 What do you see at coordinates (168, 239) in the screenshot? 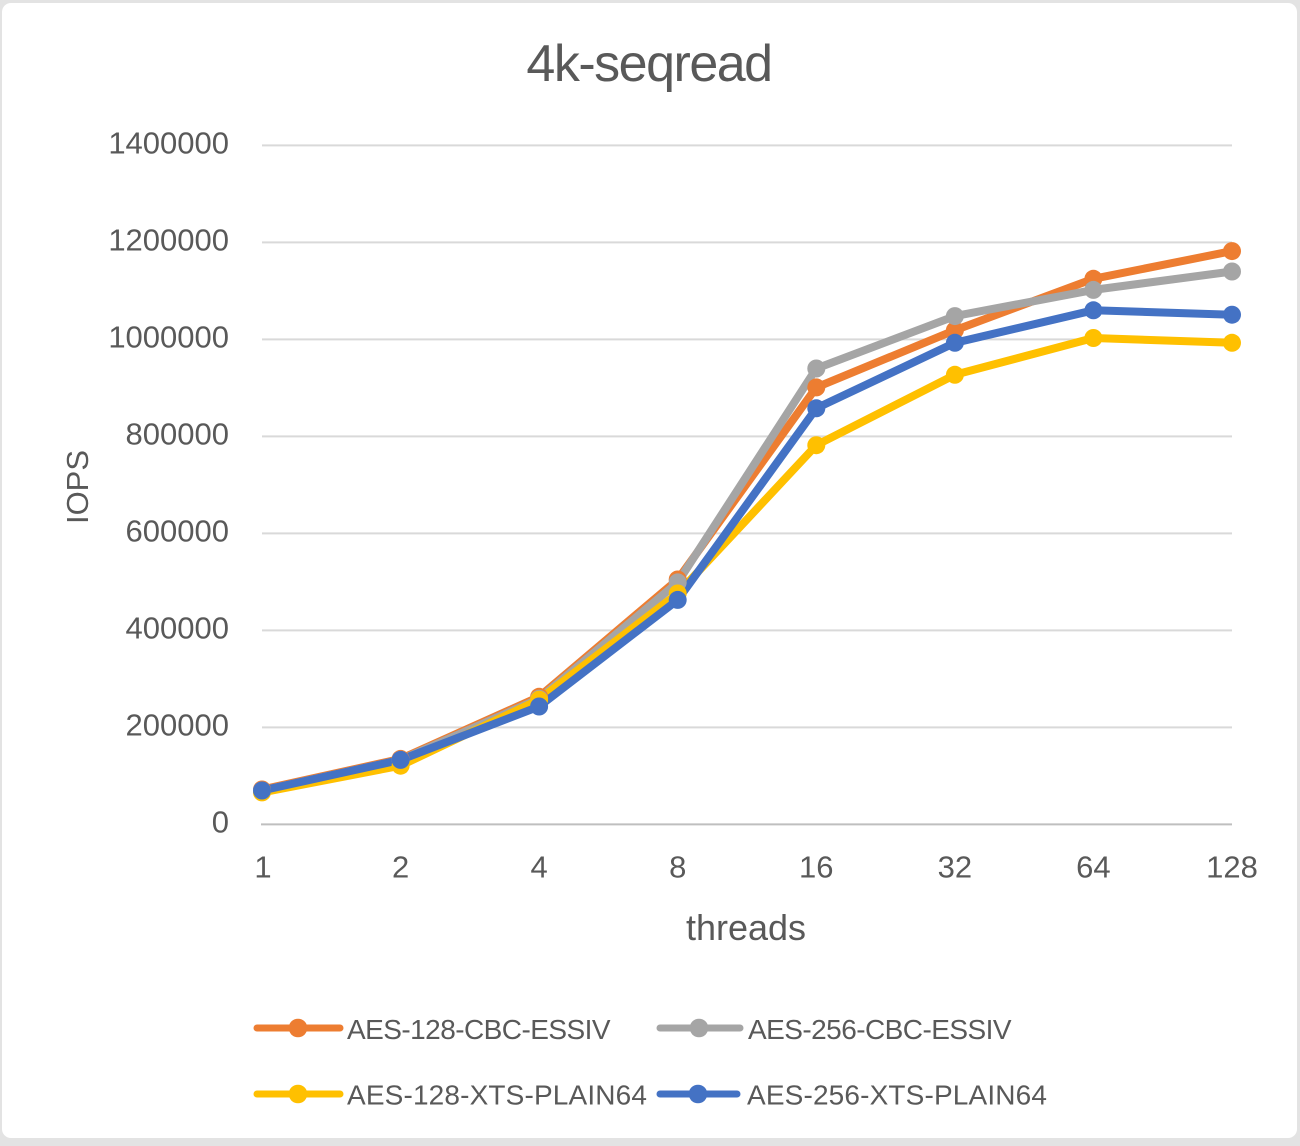
I see `svg-text: 1200000` at bounding box center [168, 239].